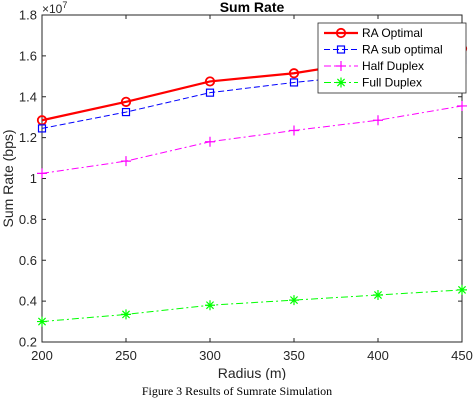  What do you see at coordinates (28, 342) in the screenshot?
I see `y-tick-label: 0.2` at bounding box center [28, 342].